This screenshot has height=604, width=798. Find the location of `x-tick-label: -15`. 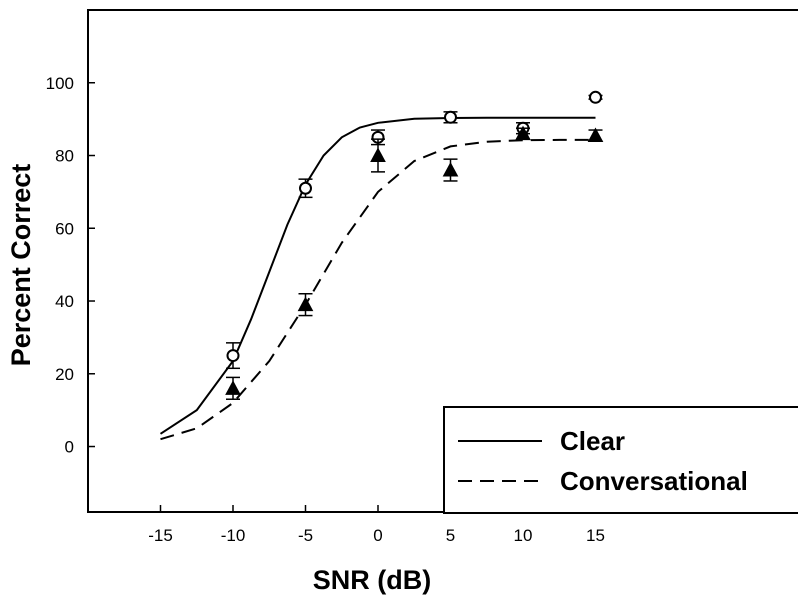

x-tick-label: -15 is located at coordinates (160, 535).